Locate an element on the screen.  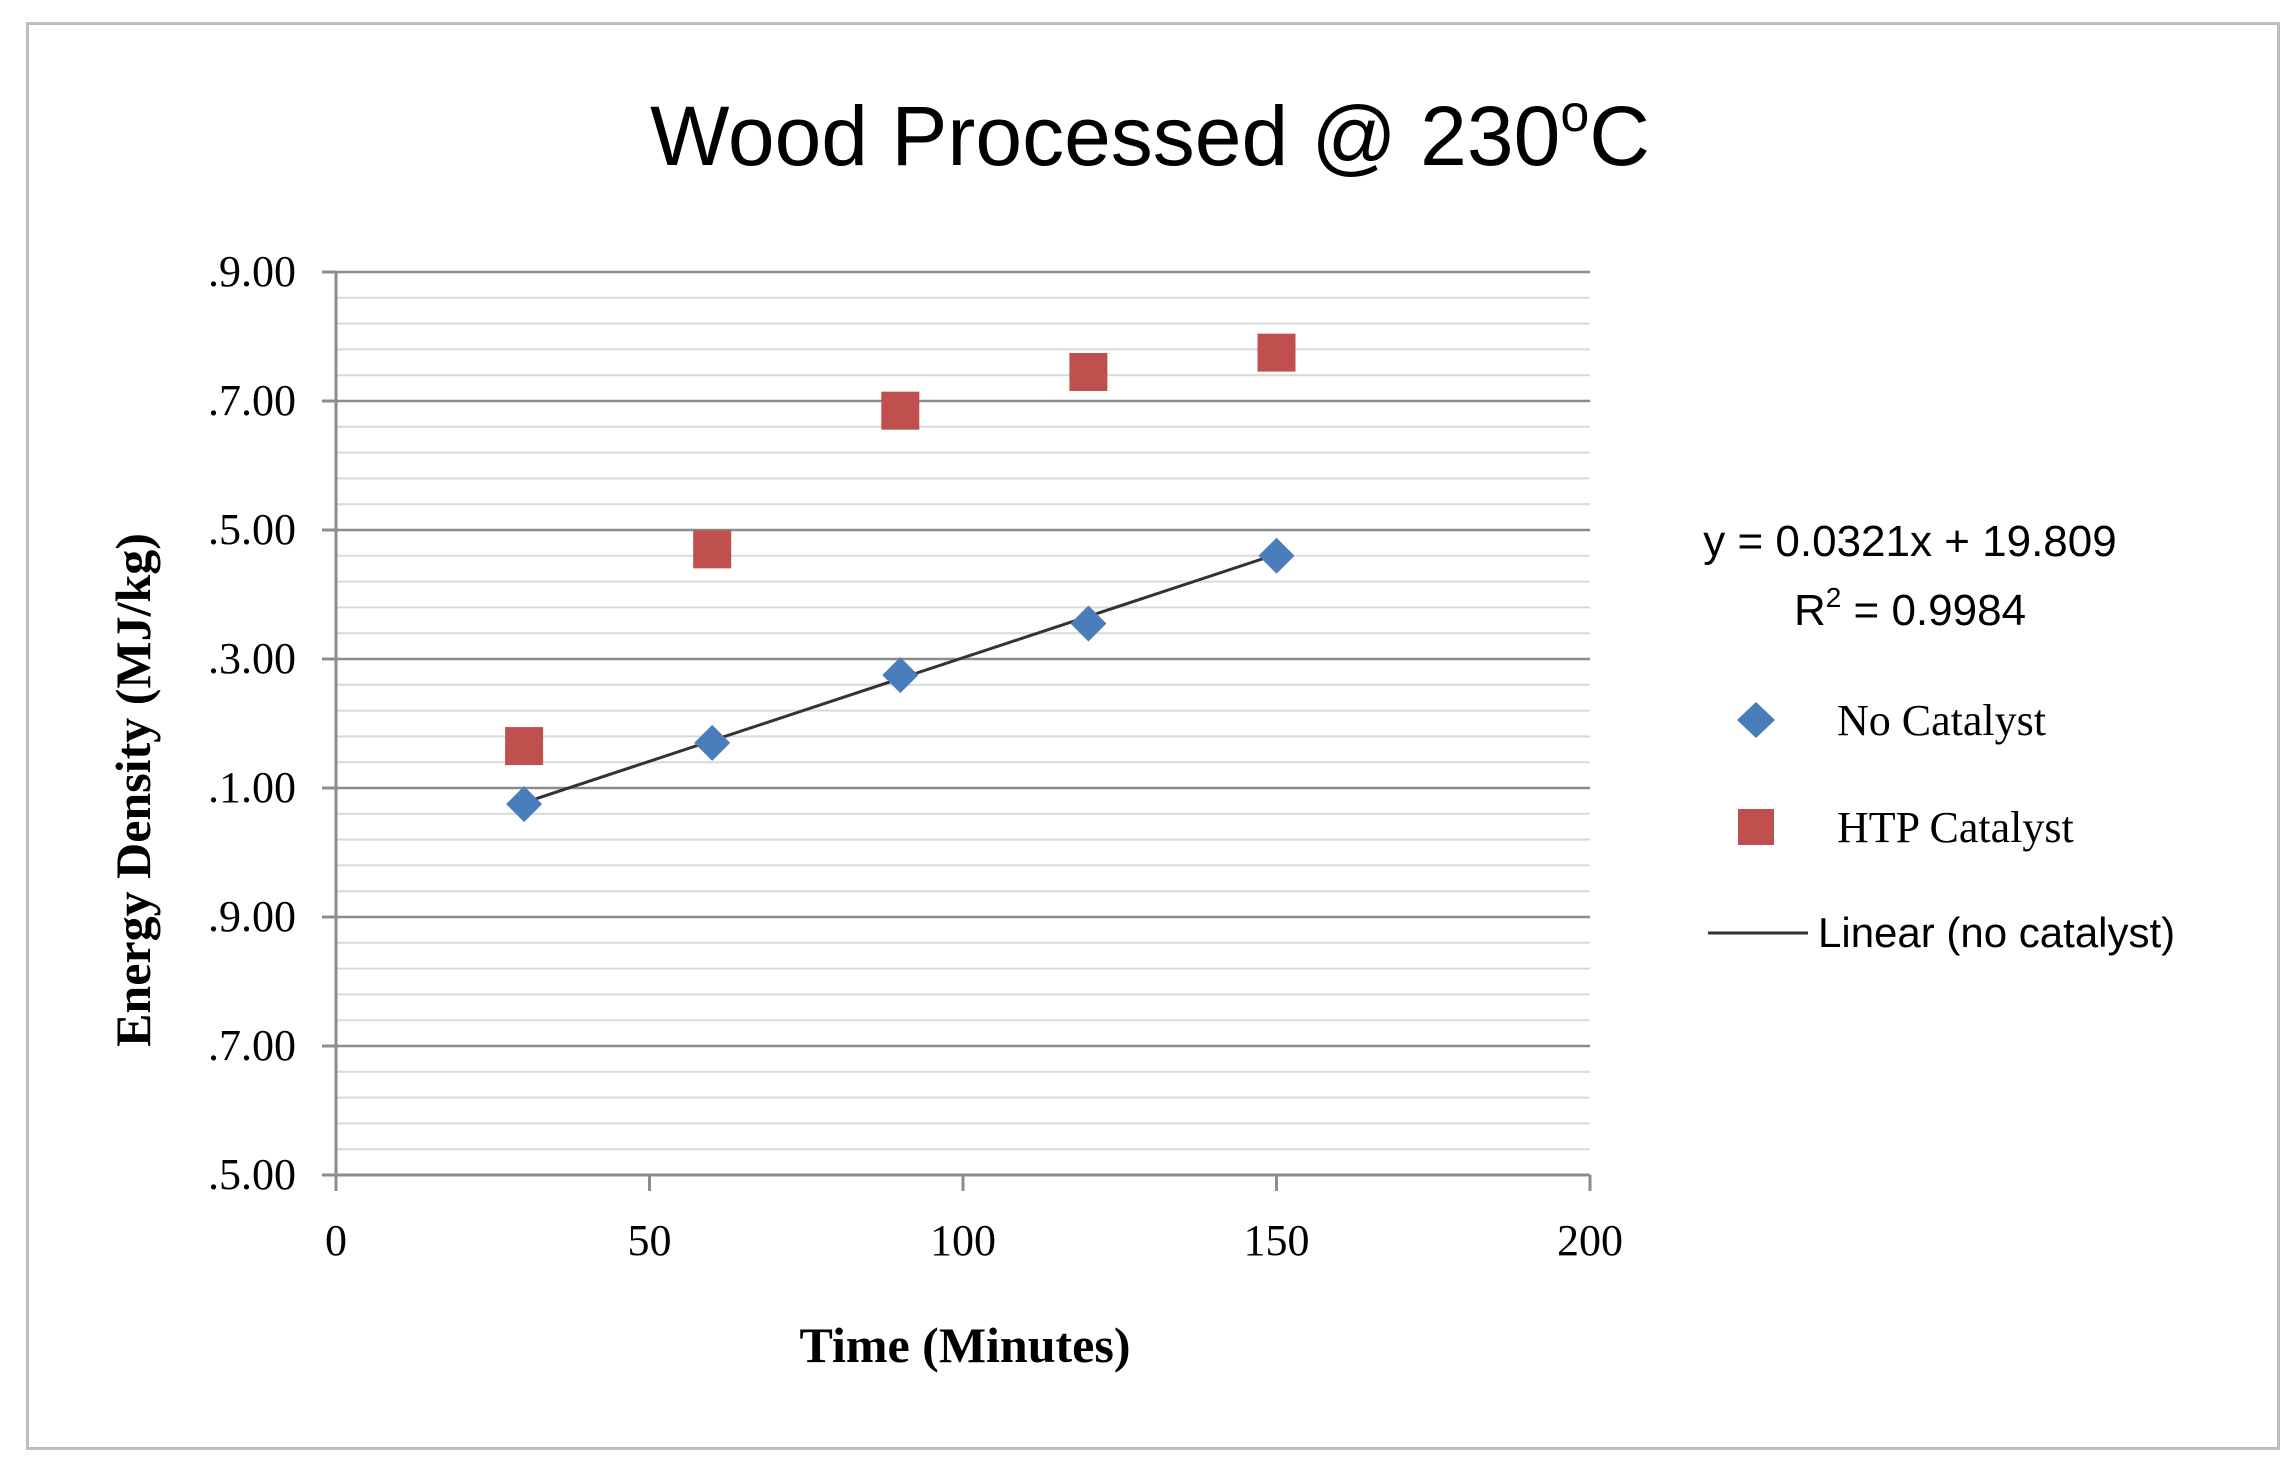
chart-title: Wood Processed @ 230oC is located at coordinates (1150, 134).